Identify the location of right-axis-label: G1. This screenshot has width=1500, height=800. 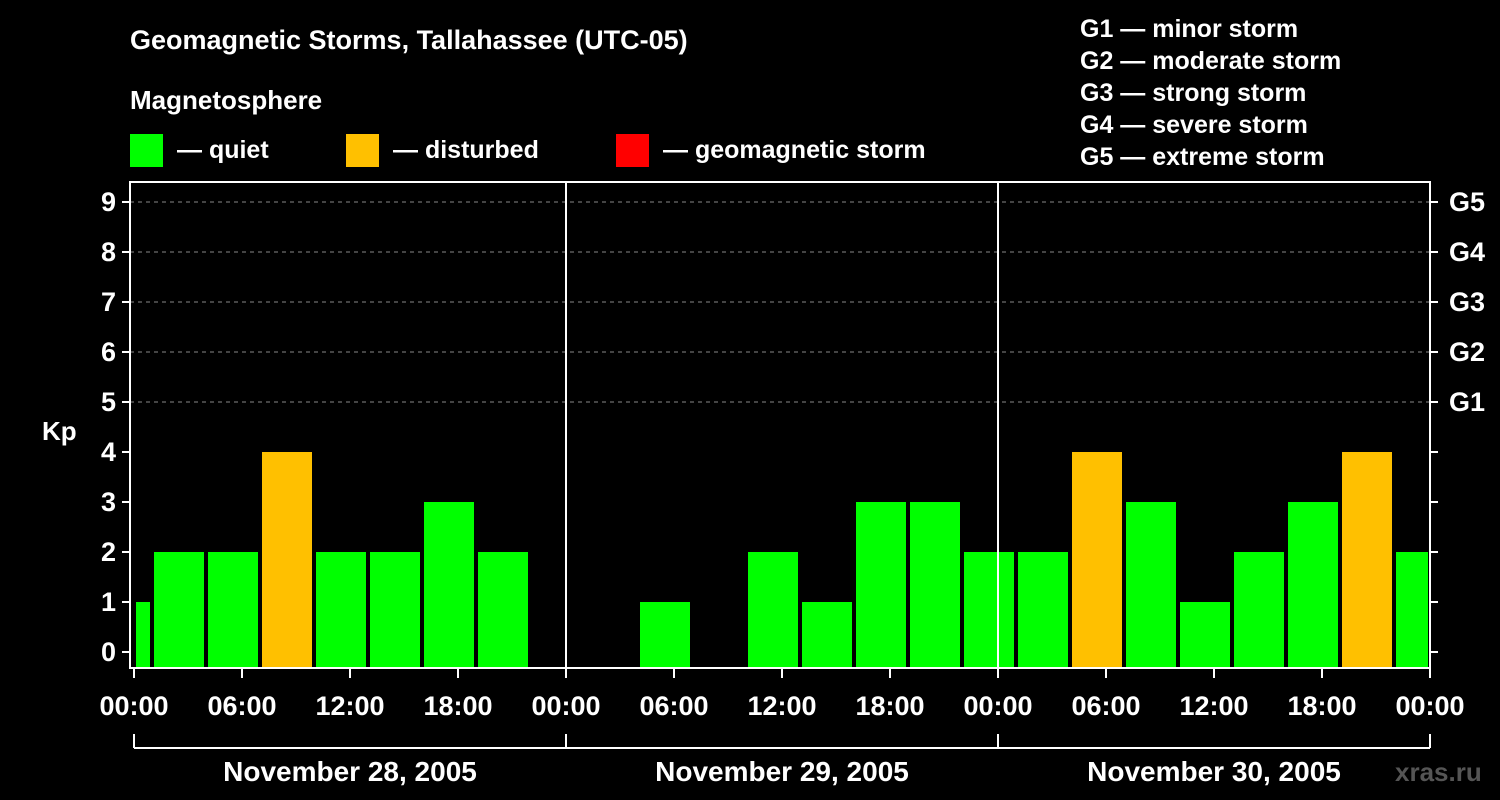
(1467, 402).